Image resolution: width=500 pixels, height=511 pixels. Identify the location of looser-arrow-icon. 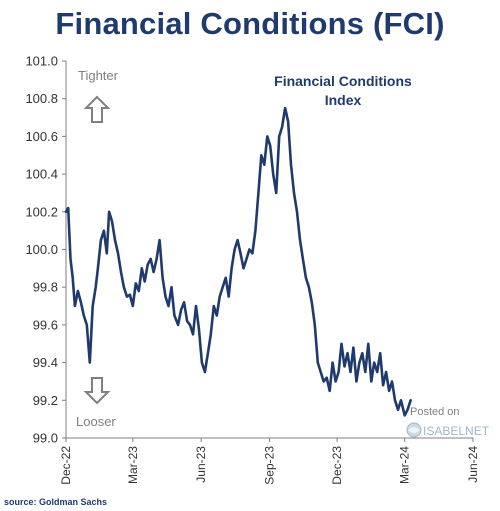
(97, 391).